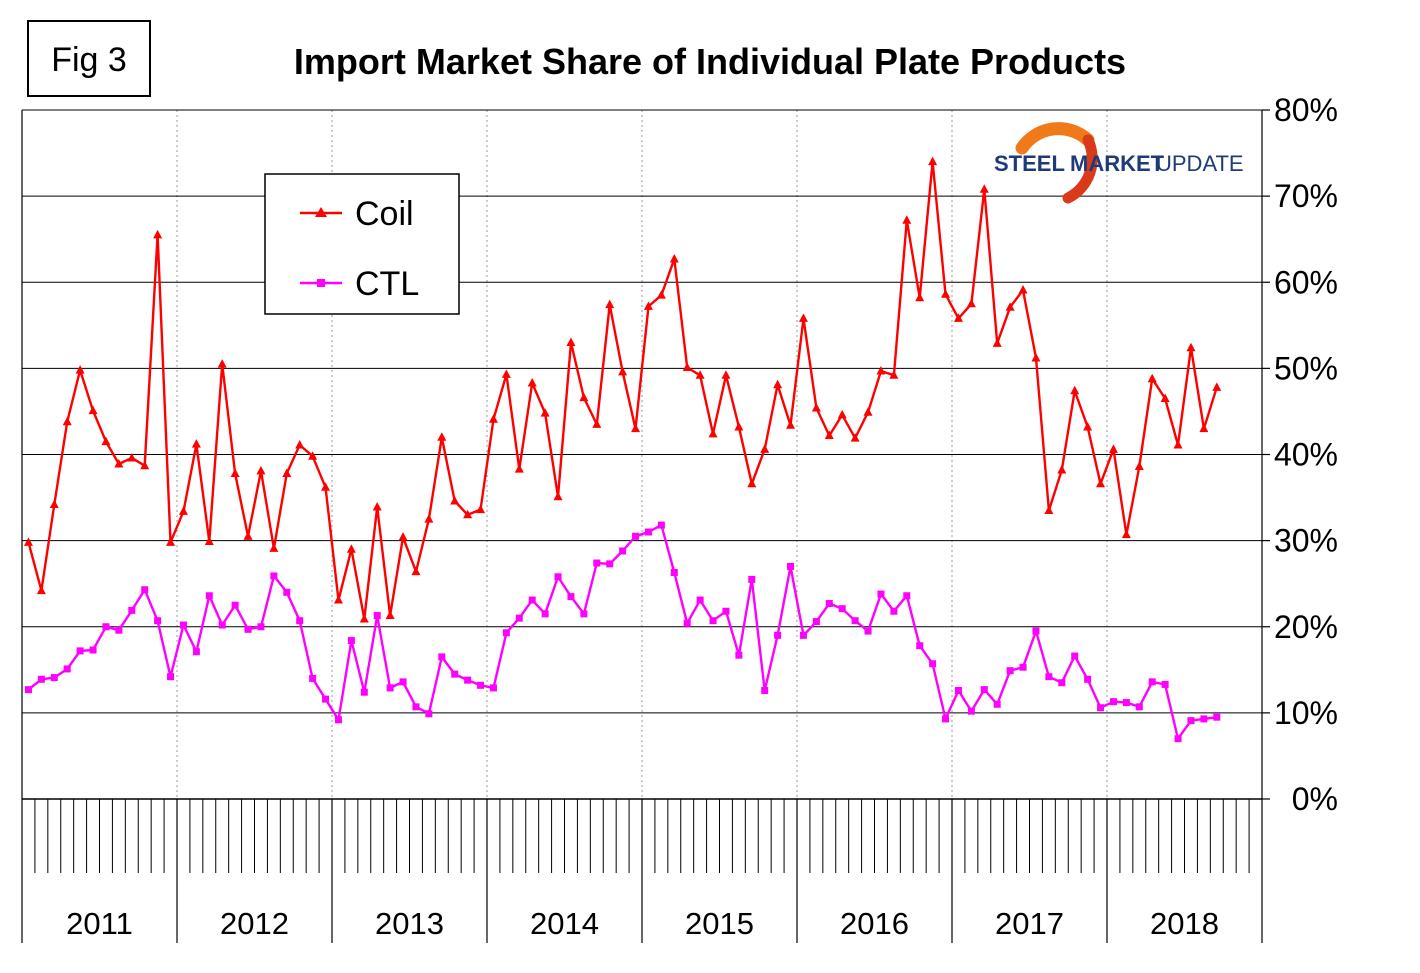  What do you see at coordinates (719, 923) in the screenshot?
I see `x-year-label-2015: 2015` at bounding box center [719, 923].